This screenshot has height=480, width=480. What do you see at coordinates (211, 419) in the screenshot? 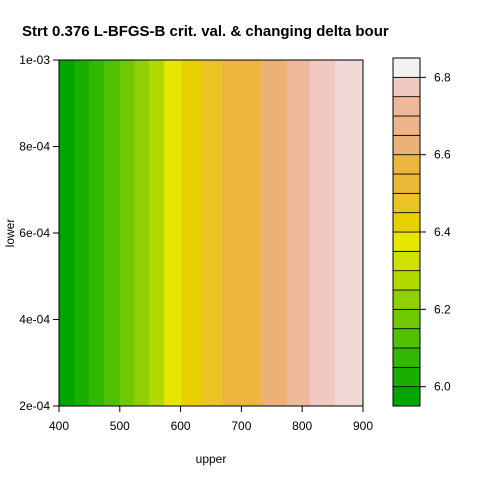
I see `x-axis: 400 500 600 700 800 900` at bounding box center [211, 419].